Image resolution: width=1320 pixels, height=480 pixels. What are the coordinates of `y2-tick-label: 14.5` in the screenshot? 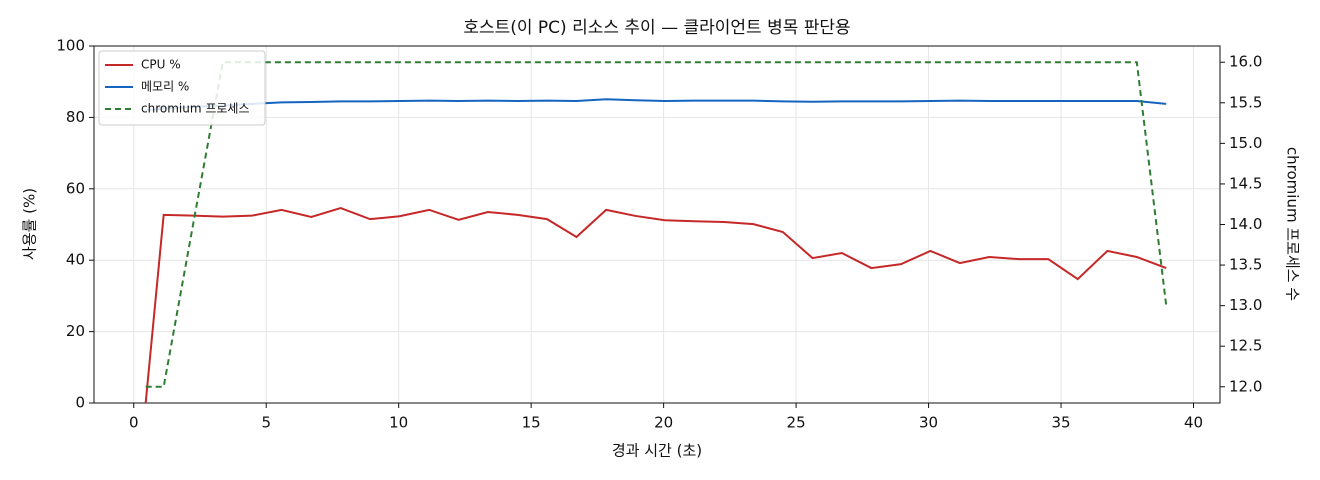 It's located at (1245, 183).